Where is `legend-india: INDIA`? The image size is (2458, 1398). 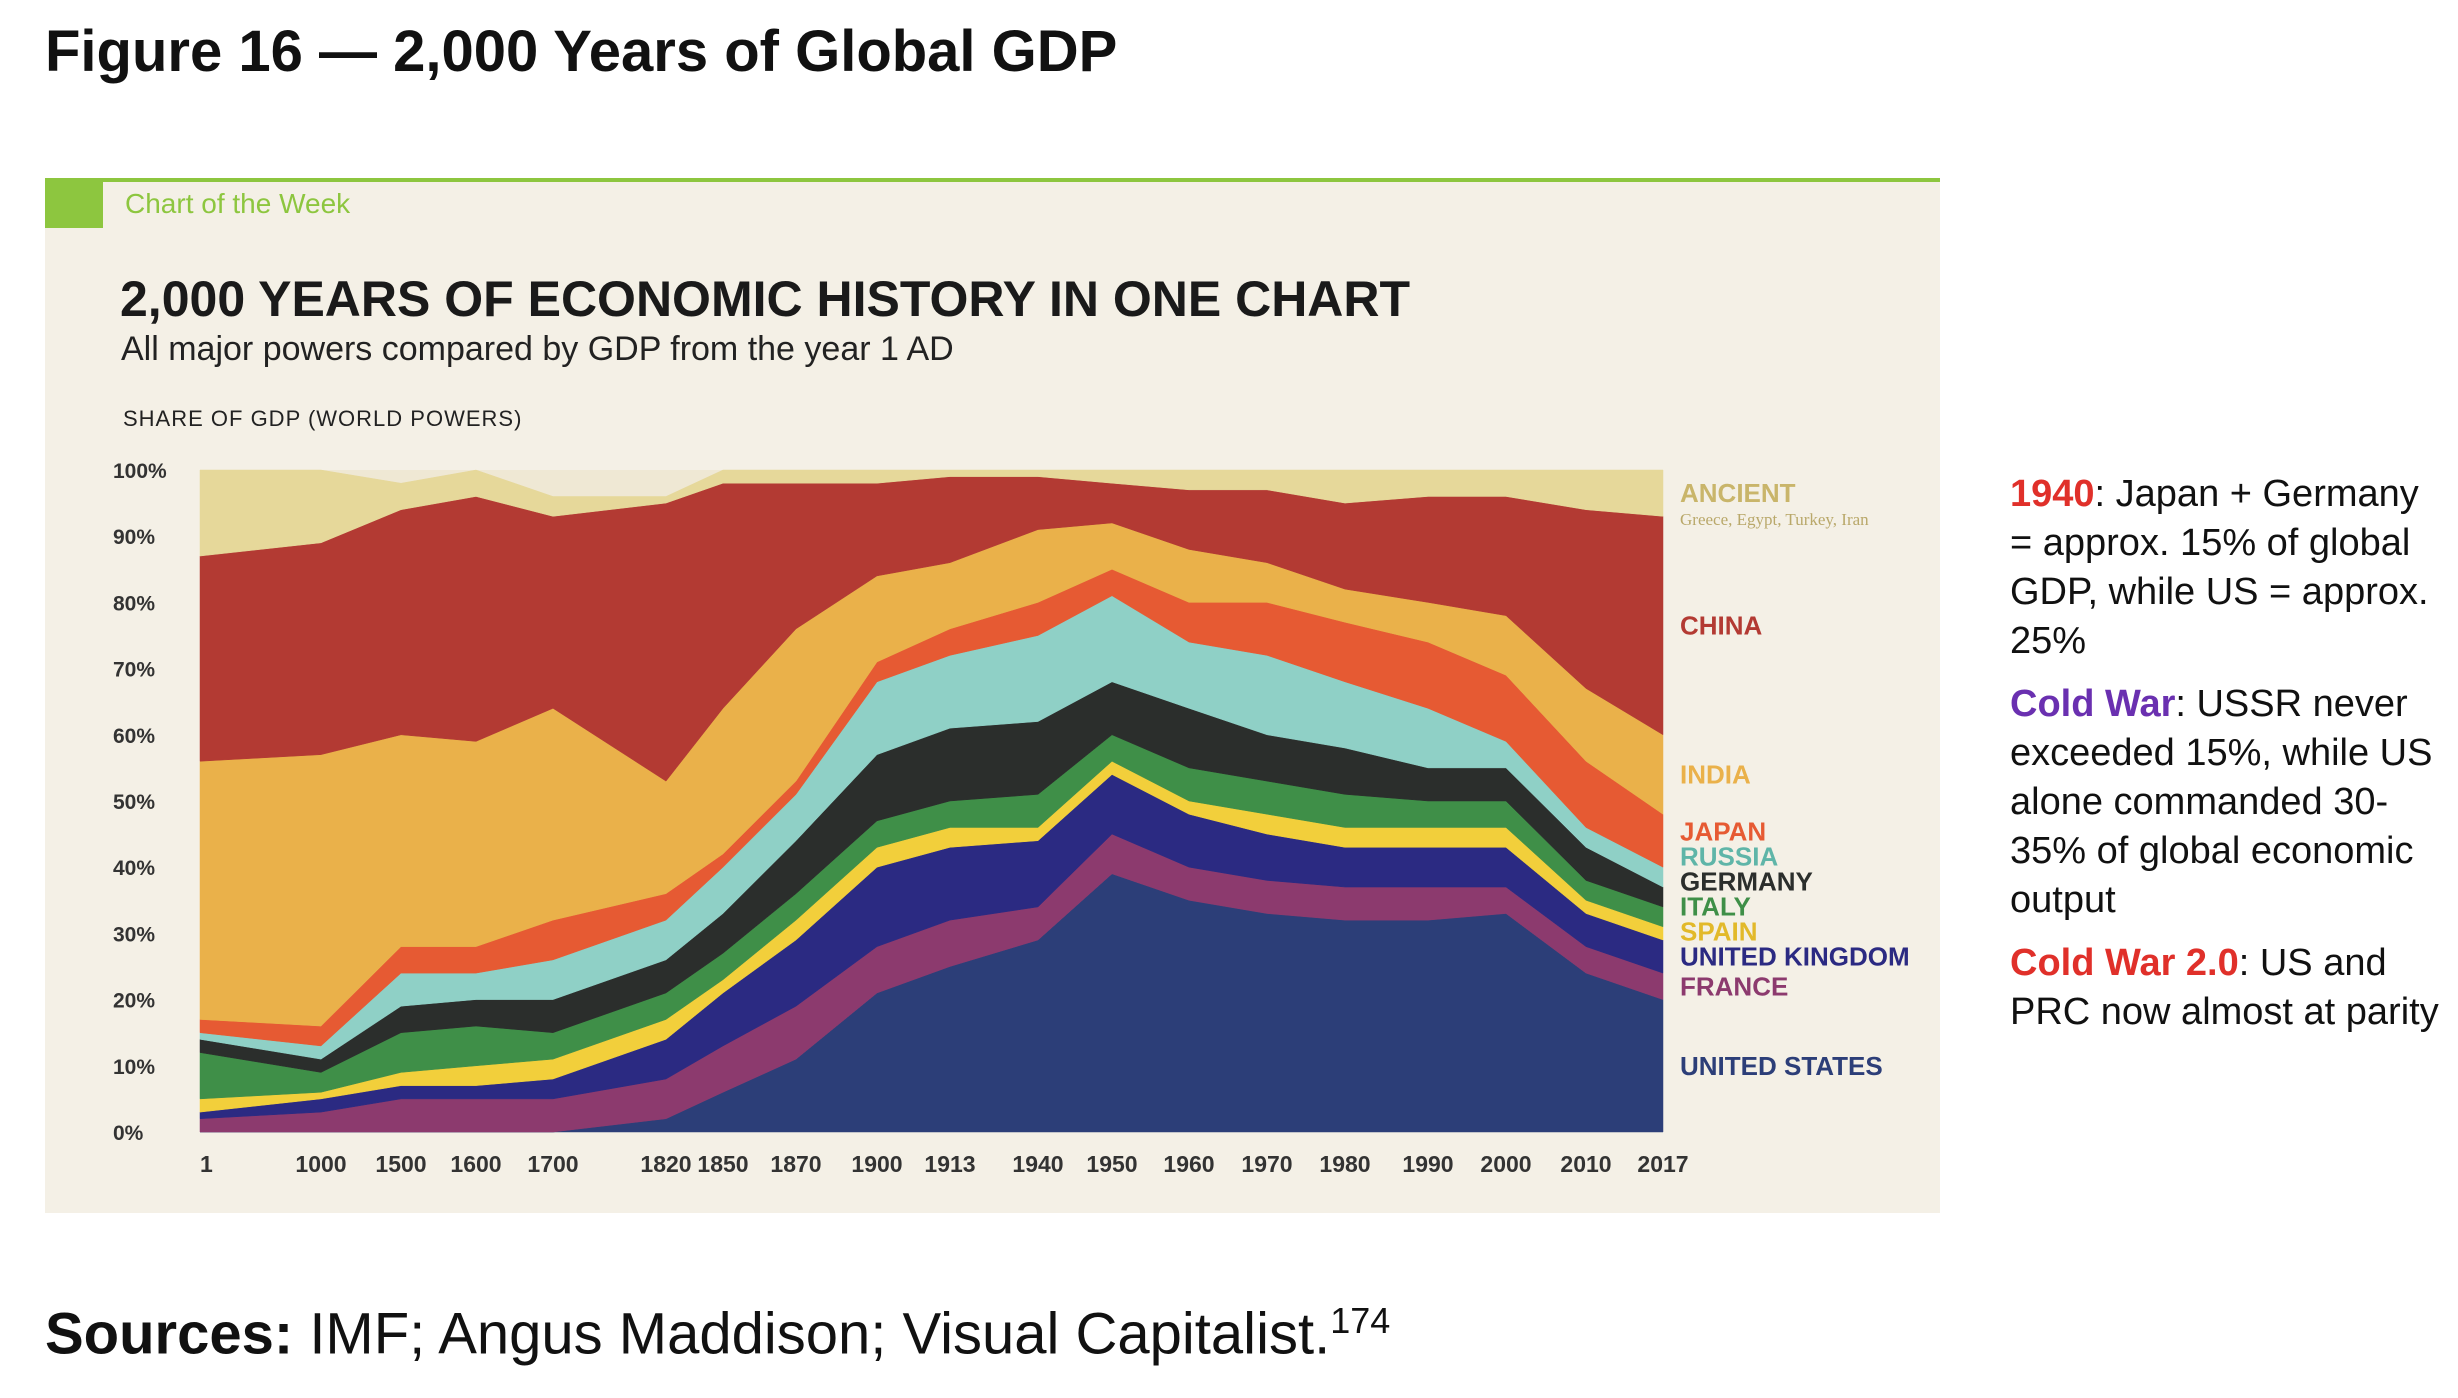
legend-india: INDIA is located at coordinates (1715, 775).